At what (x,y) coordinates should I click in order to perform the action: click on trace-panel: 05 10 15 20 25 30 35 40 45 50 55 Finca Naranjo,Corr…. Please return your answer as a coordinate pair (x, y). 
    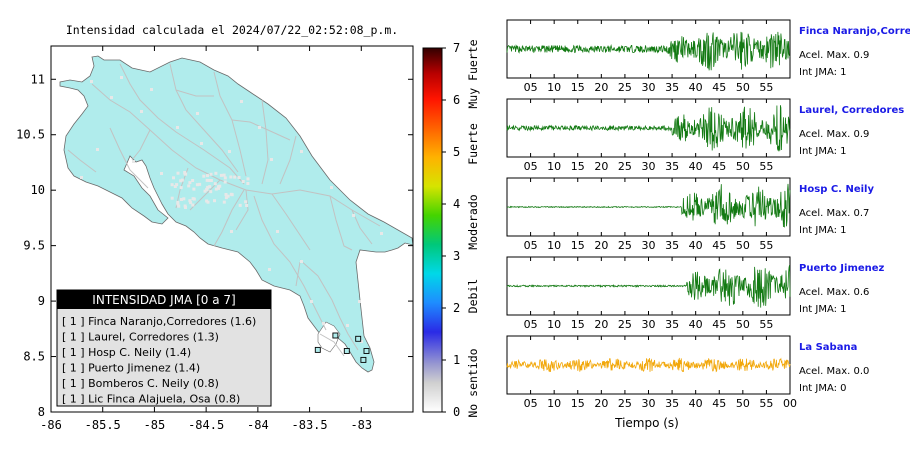
    Looking at the image, I should click on (708, 56).